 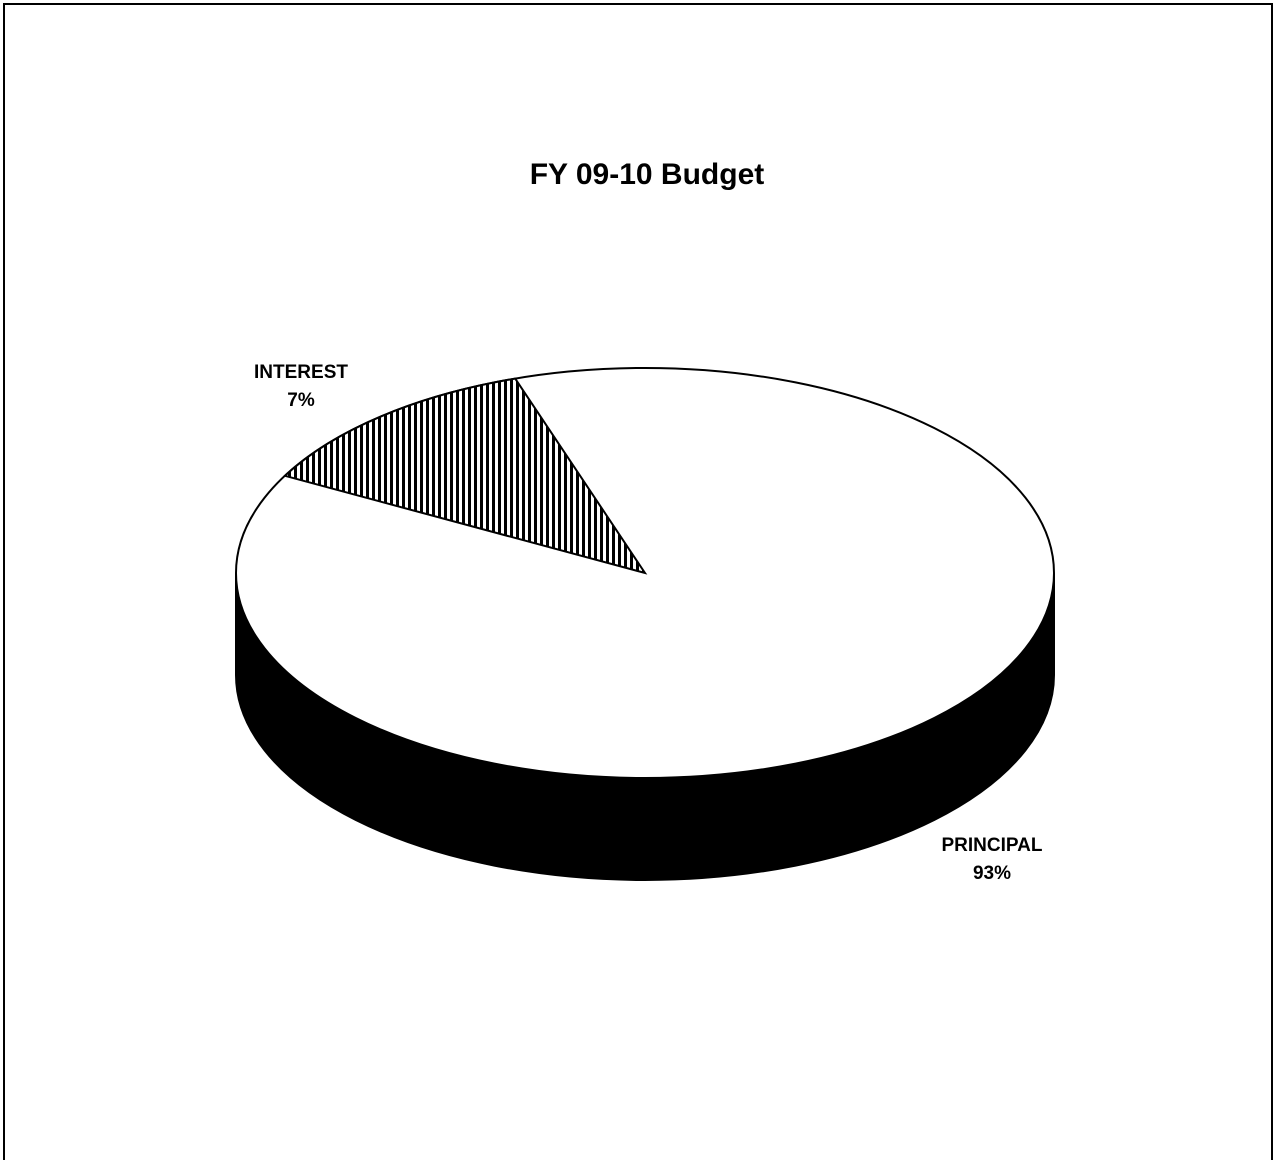 What do you see at coordinates (992, 845) in the screenshot?
I see `slice-label-principal-name: PRINCIPAL` at bounding box center [992, 845].